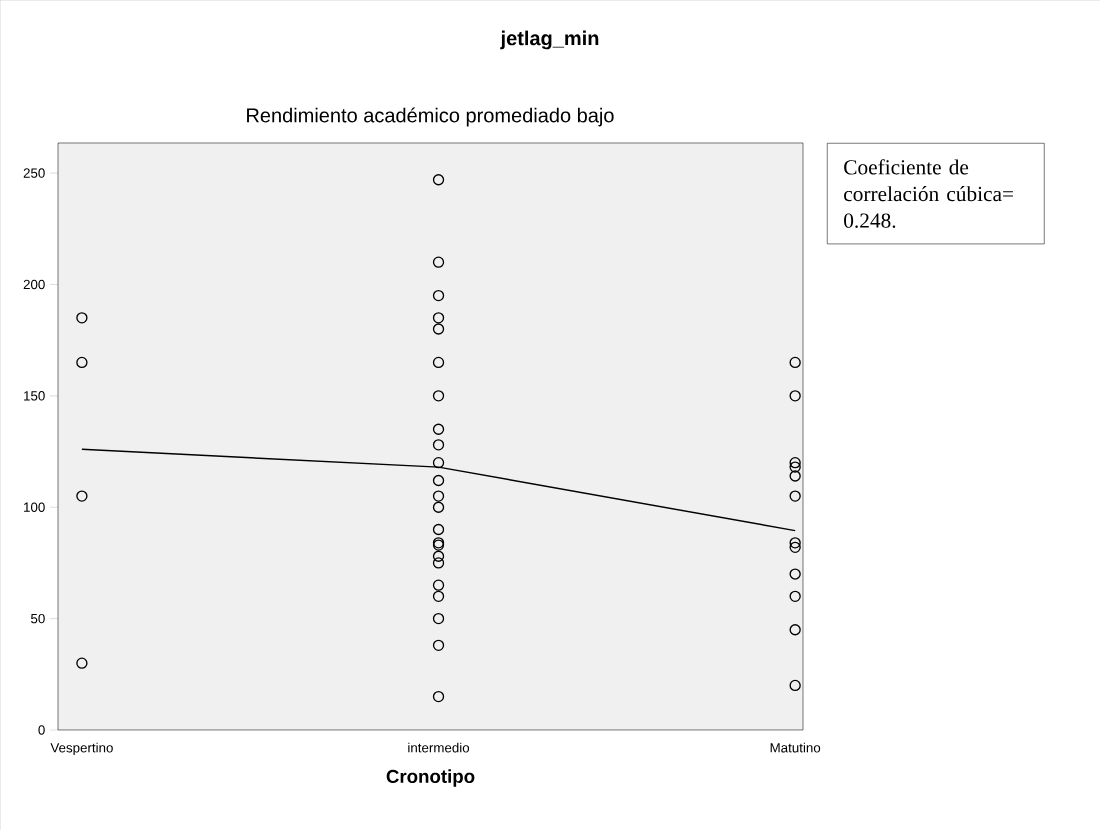 Image resolution: width=1100 pixels, height=830 pixels. Describe the element at coordinates (81, 749) in the screenshot. I see `x-tick-label: Vespertino` at that location.